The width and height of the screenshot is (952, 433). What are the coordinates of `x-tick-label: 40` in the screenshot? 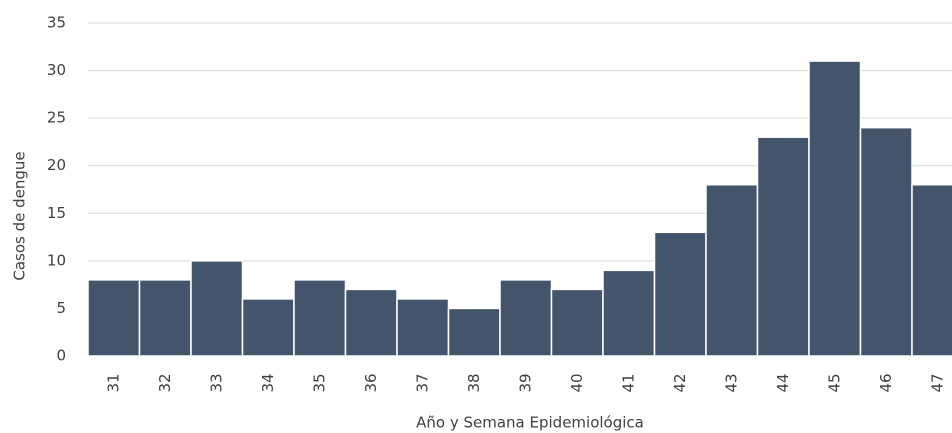 It's located at (577, 382).